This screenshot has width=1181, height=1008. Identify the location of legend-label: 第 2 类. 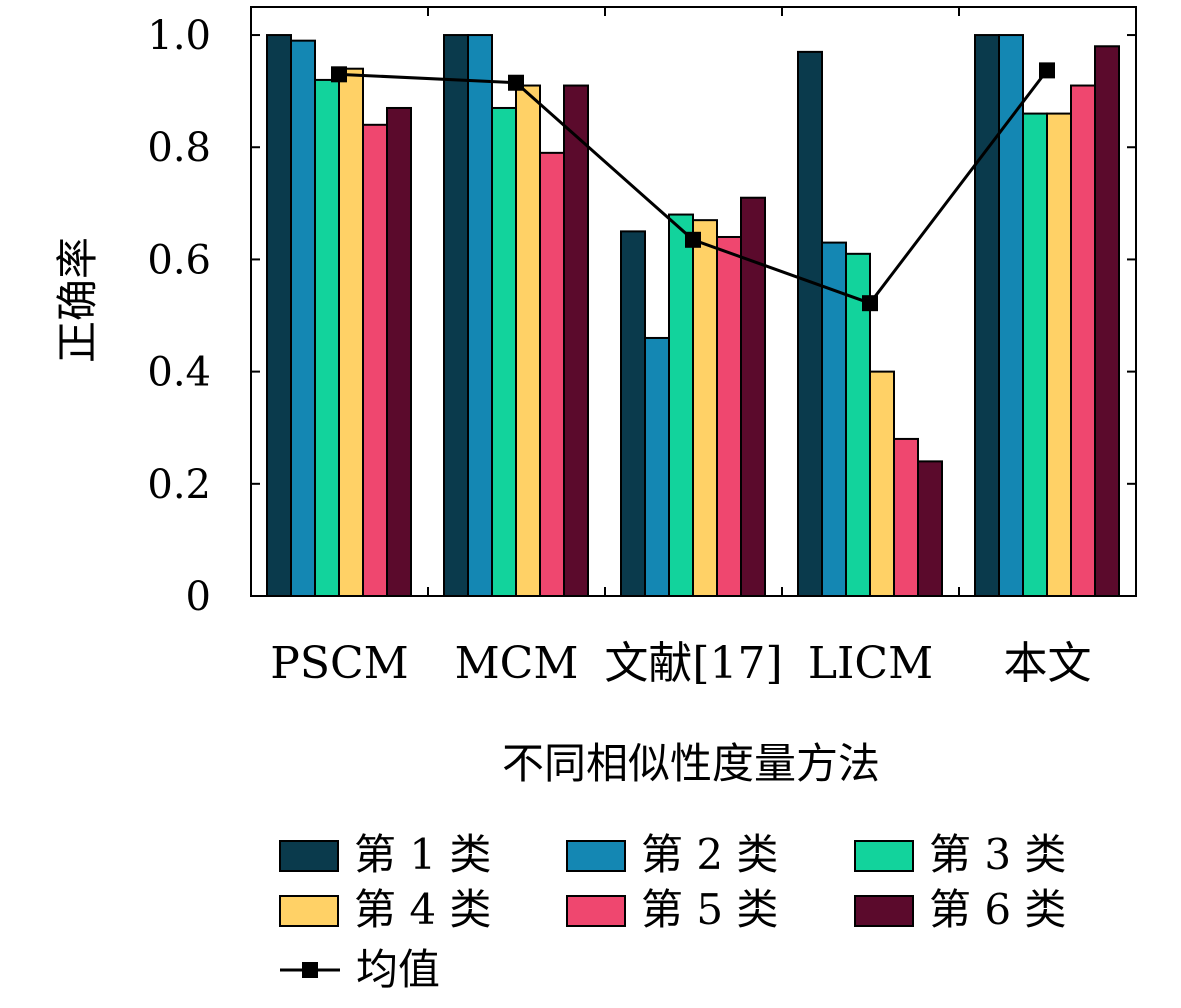
(709, 854).